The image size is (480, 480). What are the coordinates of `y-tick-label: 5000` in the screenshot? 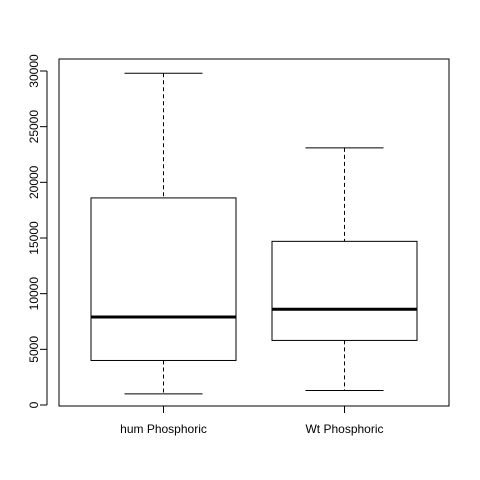 It's located at (34, 349).